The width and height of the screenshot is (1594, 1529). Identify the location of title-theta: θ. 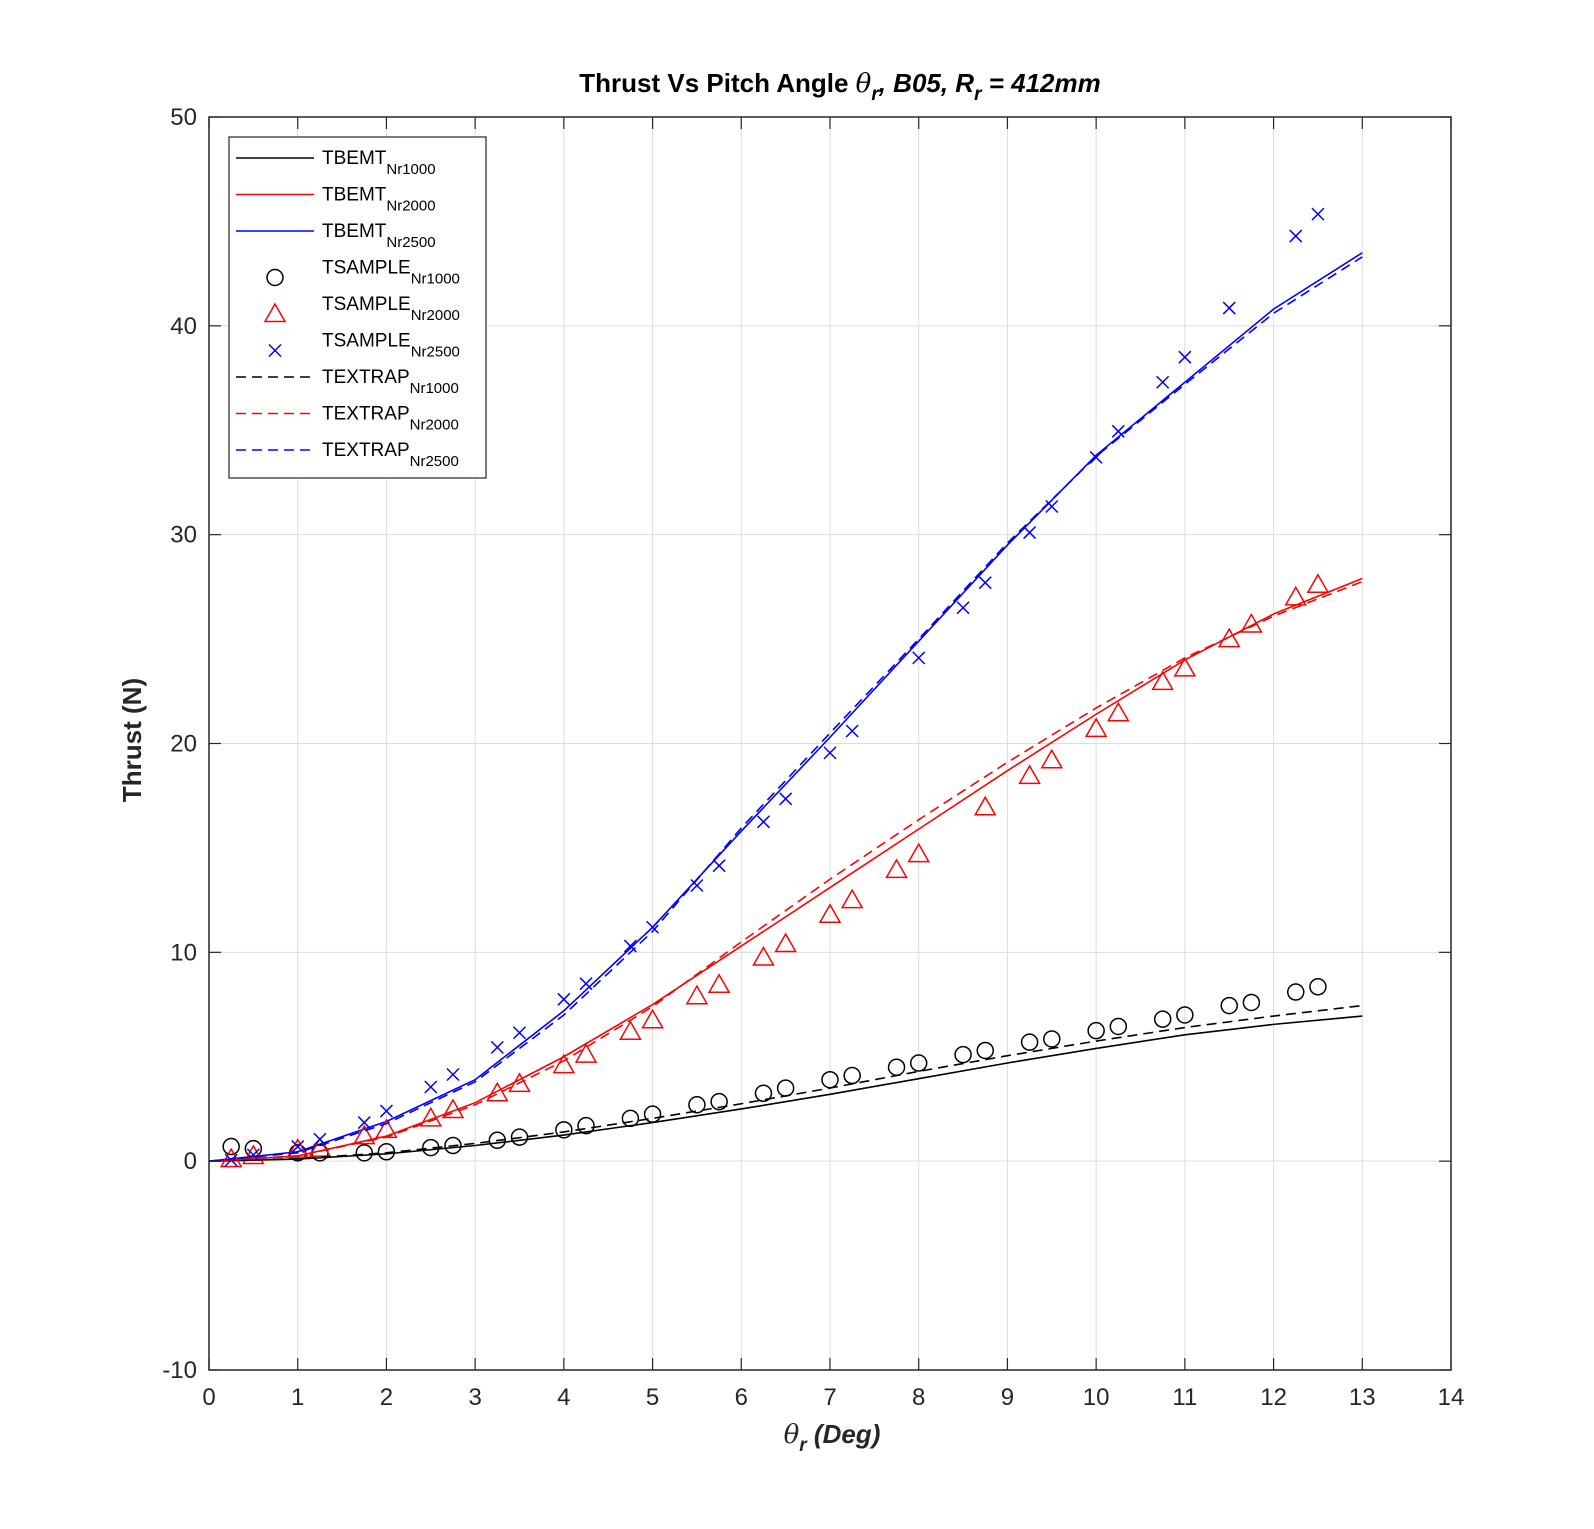
(864, 84).